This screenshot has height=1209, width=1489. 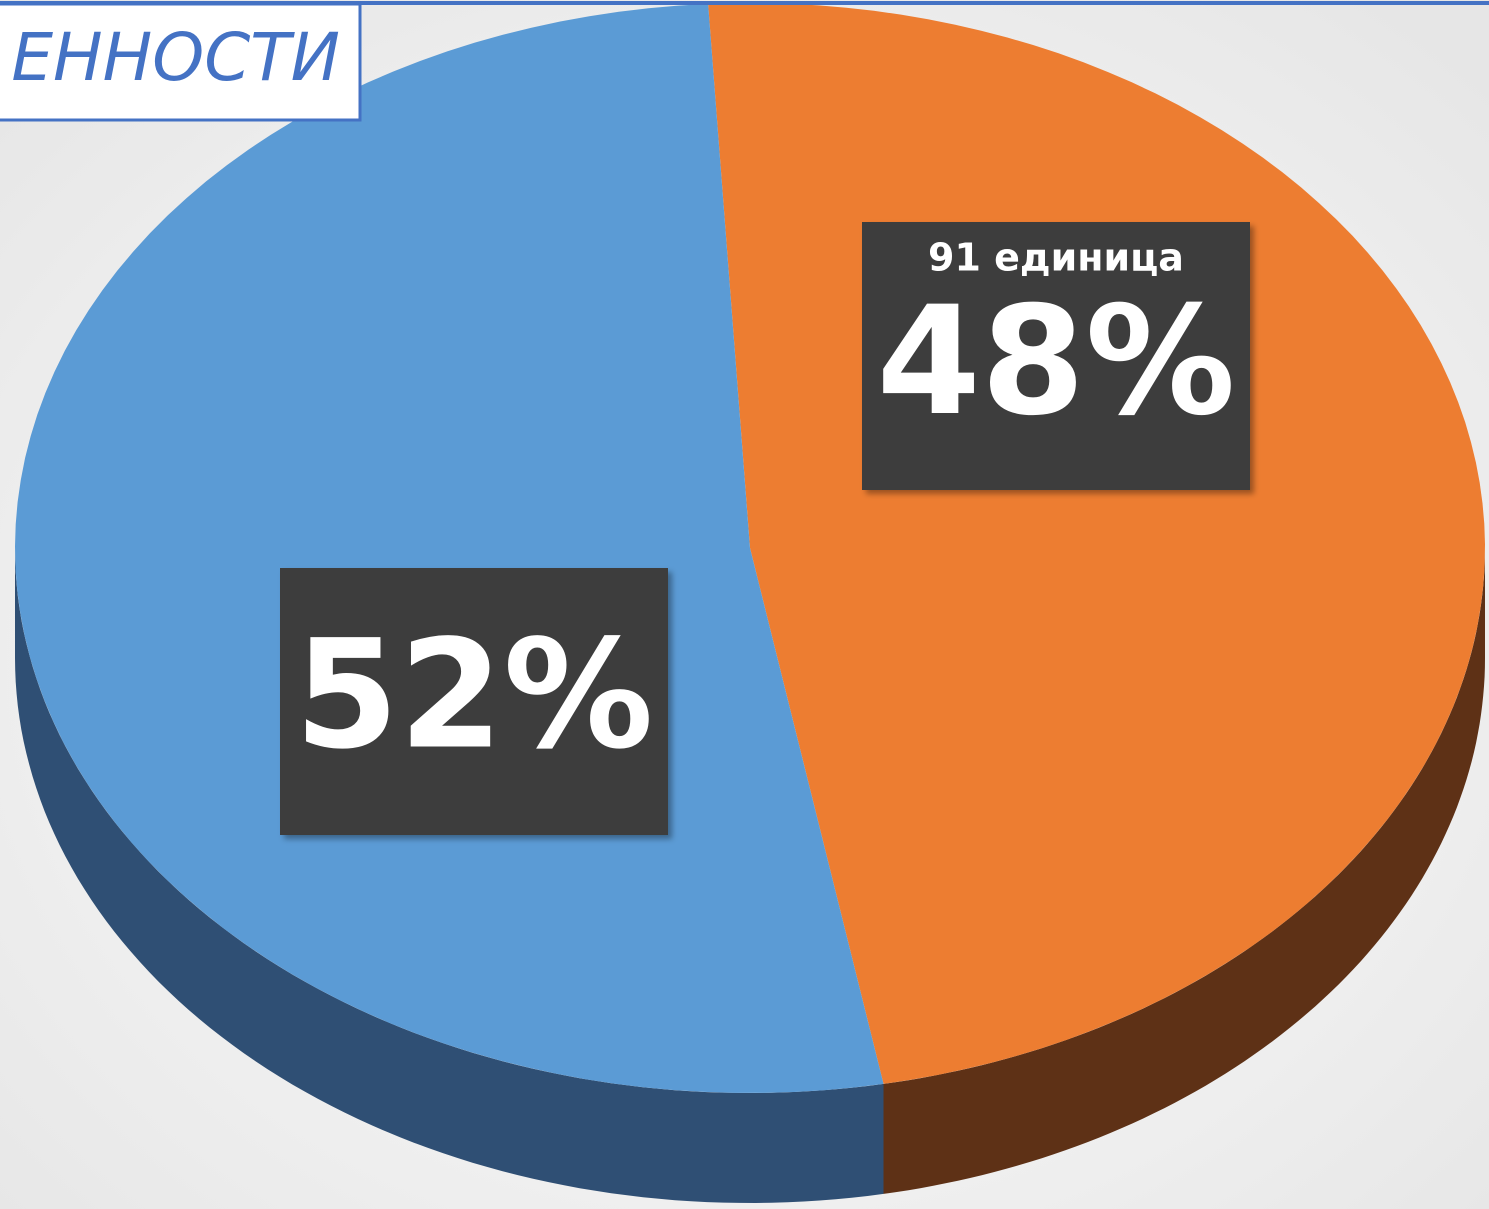 I want to click on detail-label: 91 единица, so click(x=1056, y=258).